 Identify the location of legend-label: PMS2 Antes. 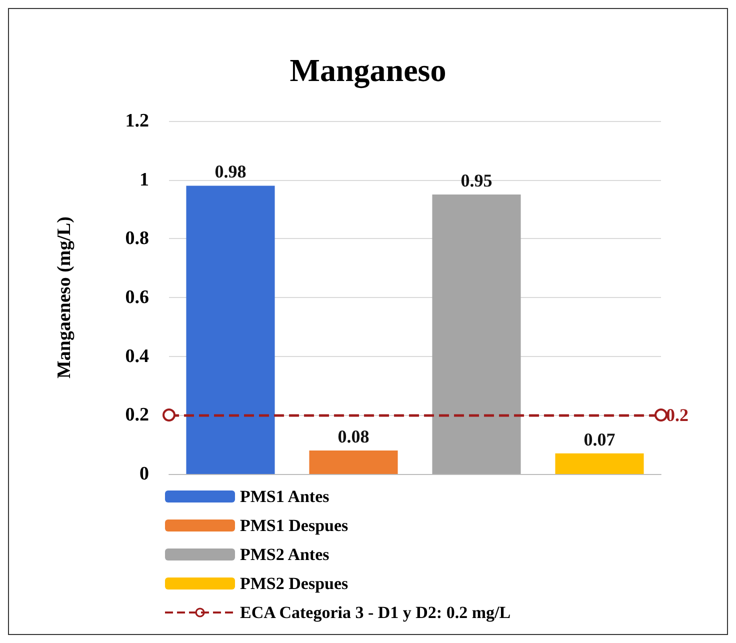
(285, 554).